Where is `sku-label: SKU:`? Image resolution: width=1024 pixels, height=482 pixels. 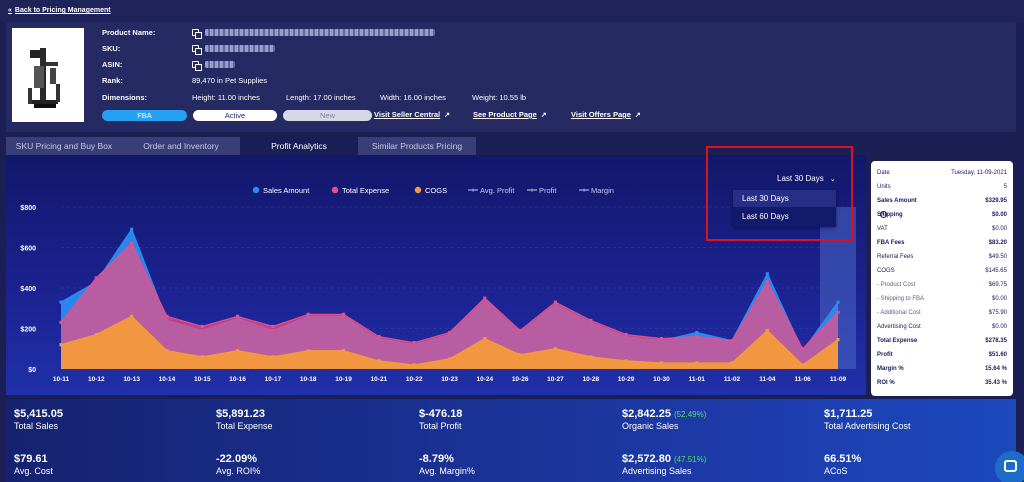 sku-label: SKU: is located at coordinates (111, 48).